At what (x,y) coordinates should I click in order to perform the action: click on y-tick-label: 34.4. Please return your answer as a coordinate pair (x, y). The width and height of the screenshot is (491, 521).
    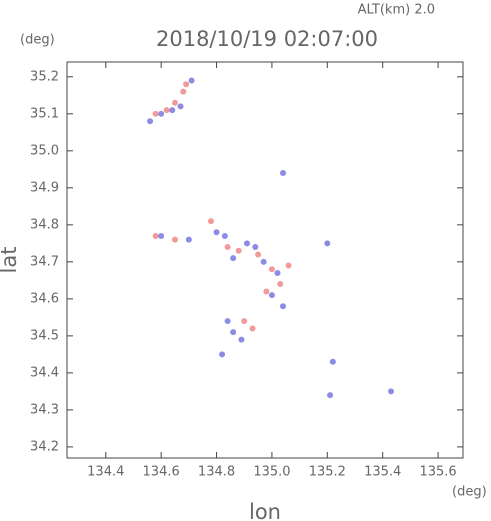
    Looking at the image, I should click on (44, 372).